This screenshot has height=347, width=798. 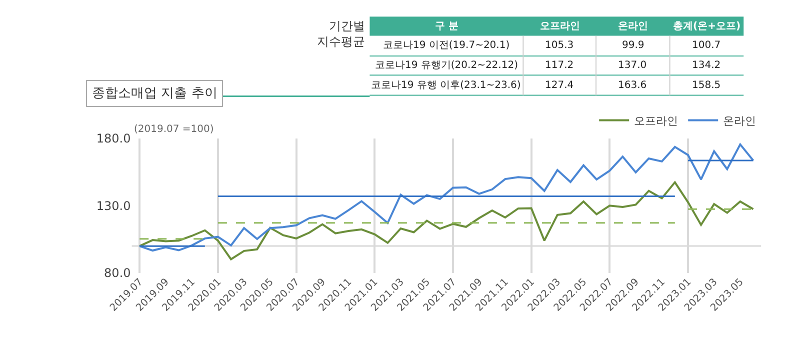 I want to click on text: 총계(온+오프), so click(x=707, y=26).